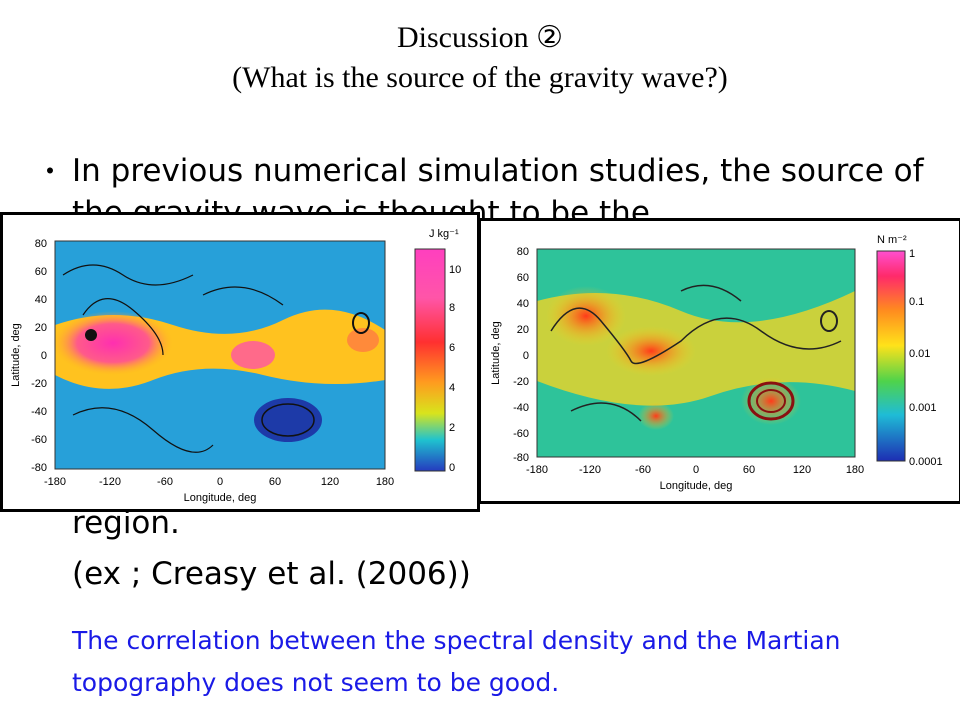 This screenshot has width=960, height=720. Describe the element at coordinates (39, 412) in the screenshot. I see `lat-tick-l-6: -40` at that location.